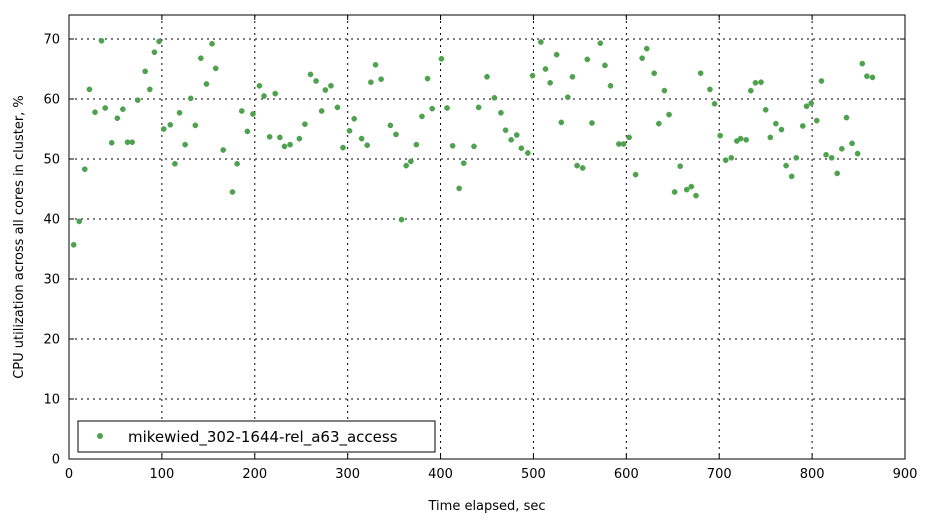 This screenshot has height=525, width=932. What do you see at coordinates (100, 436) in the screenshot?
I see `legend-marker` at bounding box center [100, 436].